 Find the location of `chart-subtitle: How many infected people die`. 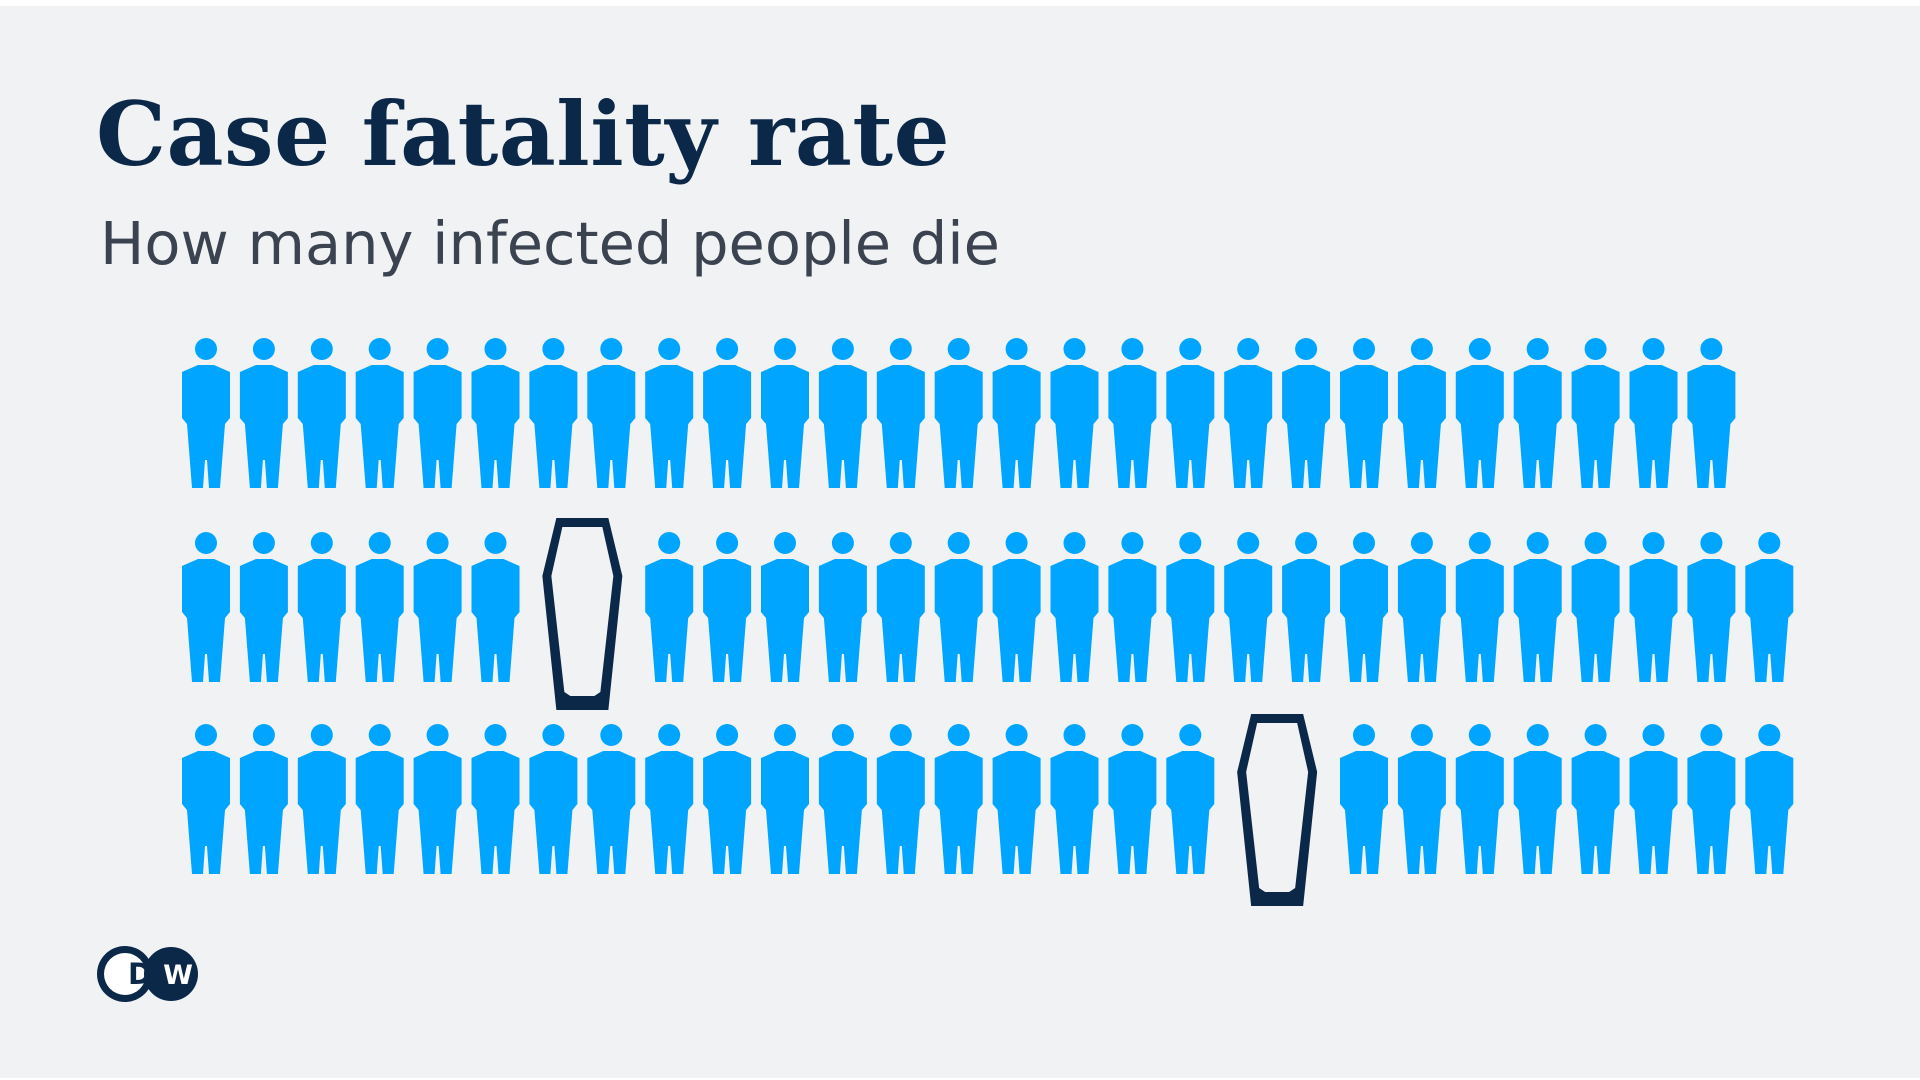

chart-subtitle: How many infected people die is located at coordinates (550, 243).